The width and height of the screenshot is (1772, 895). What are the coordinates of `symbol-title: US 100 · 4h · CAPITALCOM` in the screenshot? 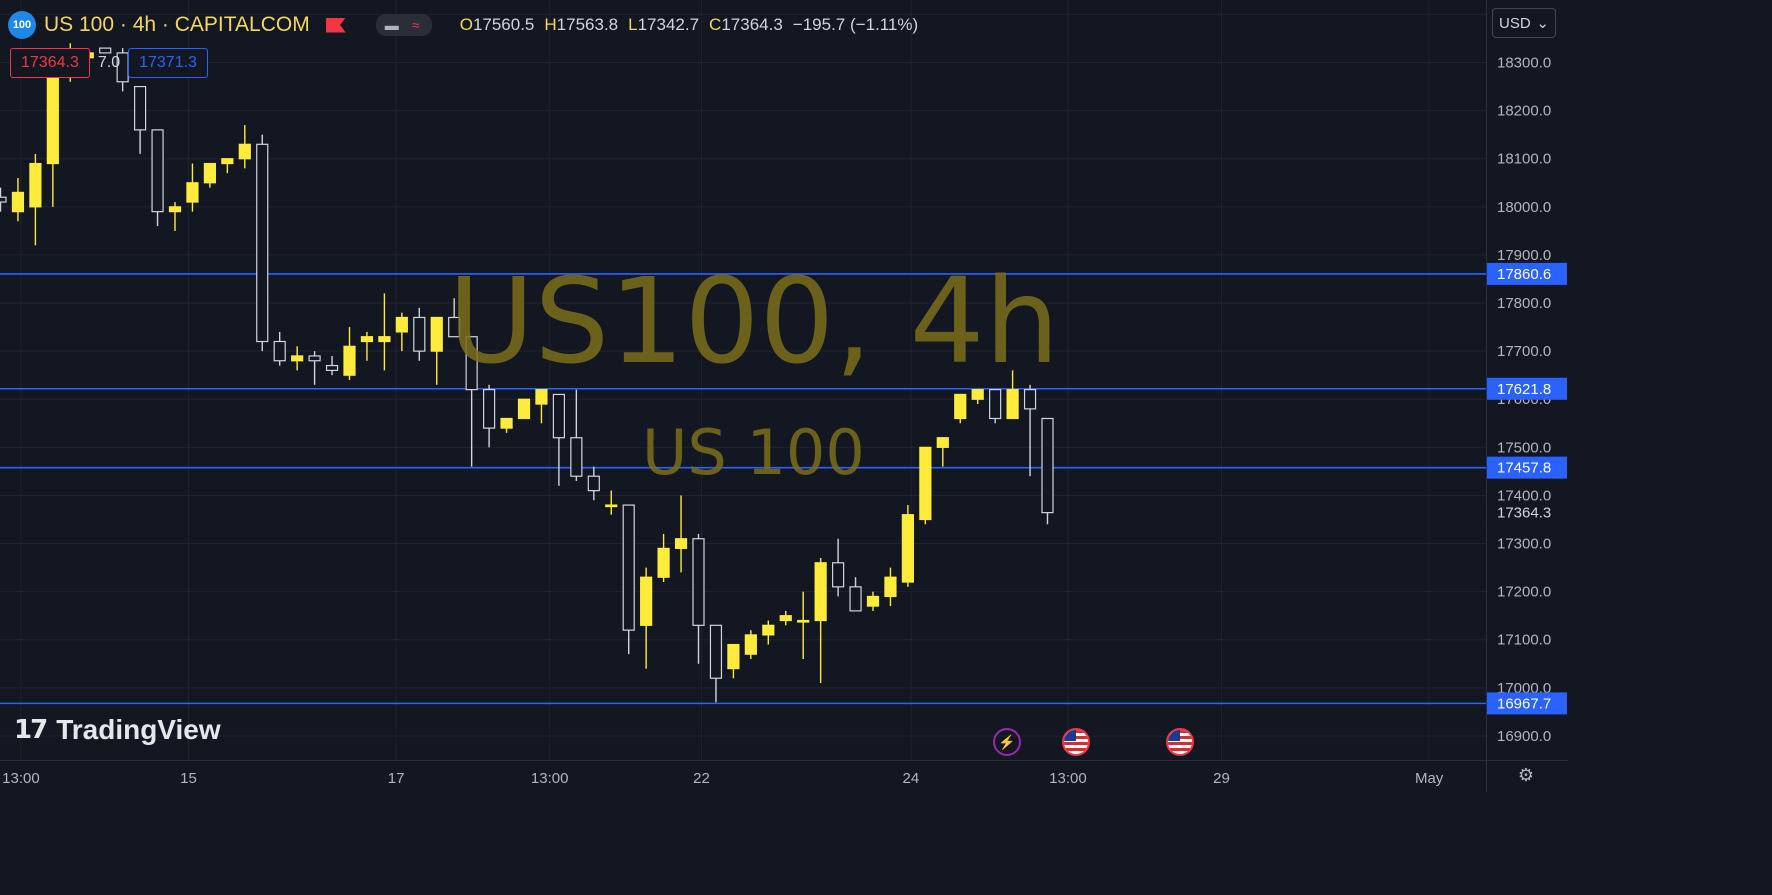 It's located at (177, 24).